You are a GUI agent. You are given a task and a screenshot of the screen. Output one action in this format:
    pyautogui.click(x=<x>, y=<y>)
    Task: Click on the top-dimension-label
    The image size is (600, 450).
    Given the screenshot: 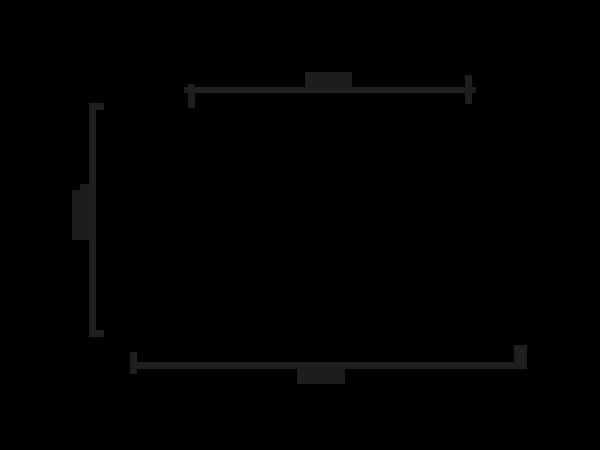 What is the action you would take?
    pyautogui.click(x=328, y=80)
    